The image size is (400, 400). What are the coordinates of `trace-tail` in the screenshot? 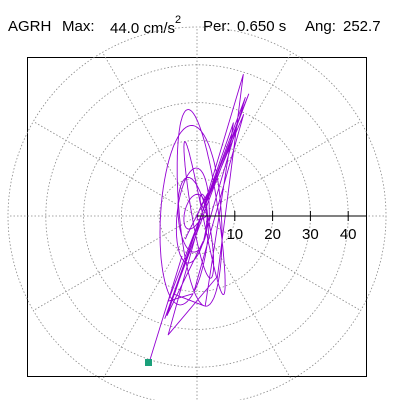 It's located at (165, 309).